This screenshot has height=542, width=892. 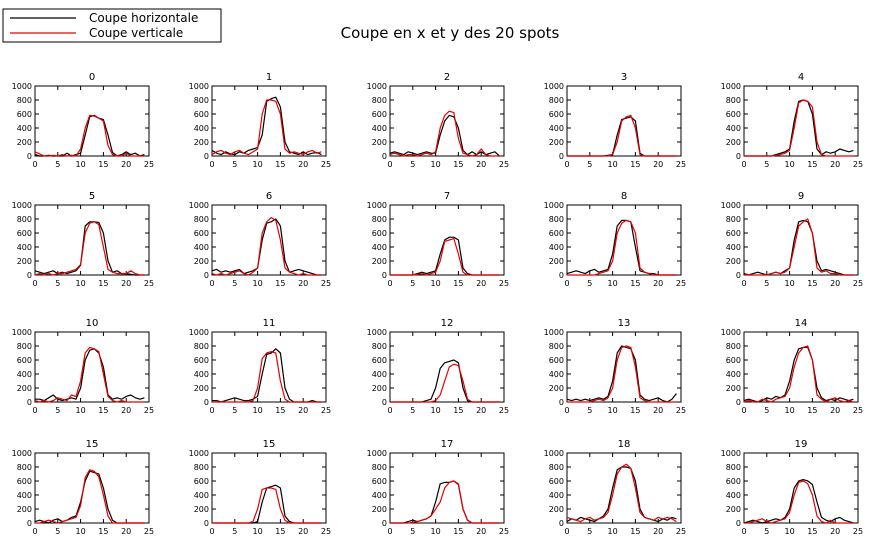 What do you see at coordinates (624, 323) in the screenshot?
I see `panel-title: 13` at bounding box center [624, 323].